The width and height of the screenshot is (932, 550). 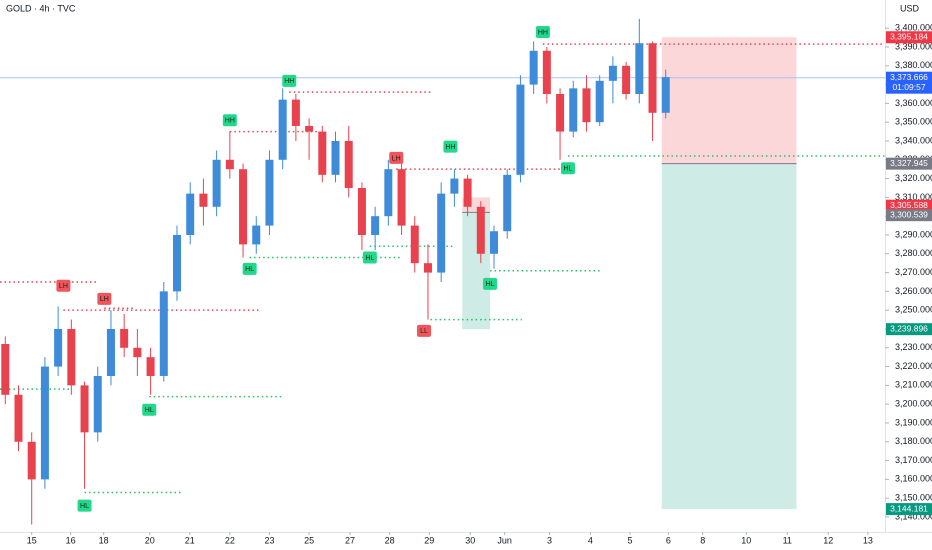 What do you see at coordinates (913, 197) in the screenshot?
I see `y-tick-label: 3,310.000` at bounding box center [913, 197].